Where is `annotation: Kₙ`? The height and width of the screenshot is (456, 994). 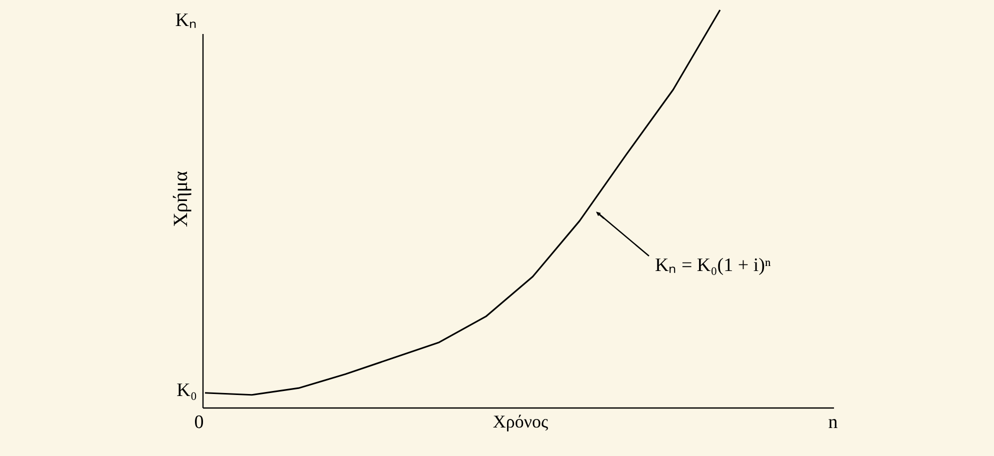 annotation: Kₙ is located at coordinates (186, 20).